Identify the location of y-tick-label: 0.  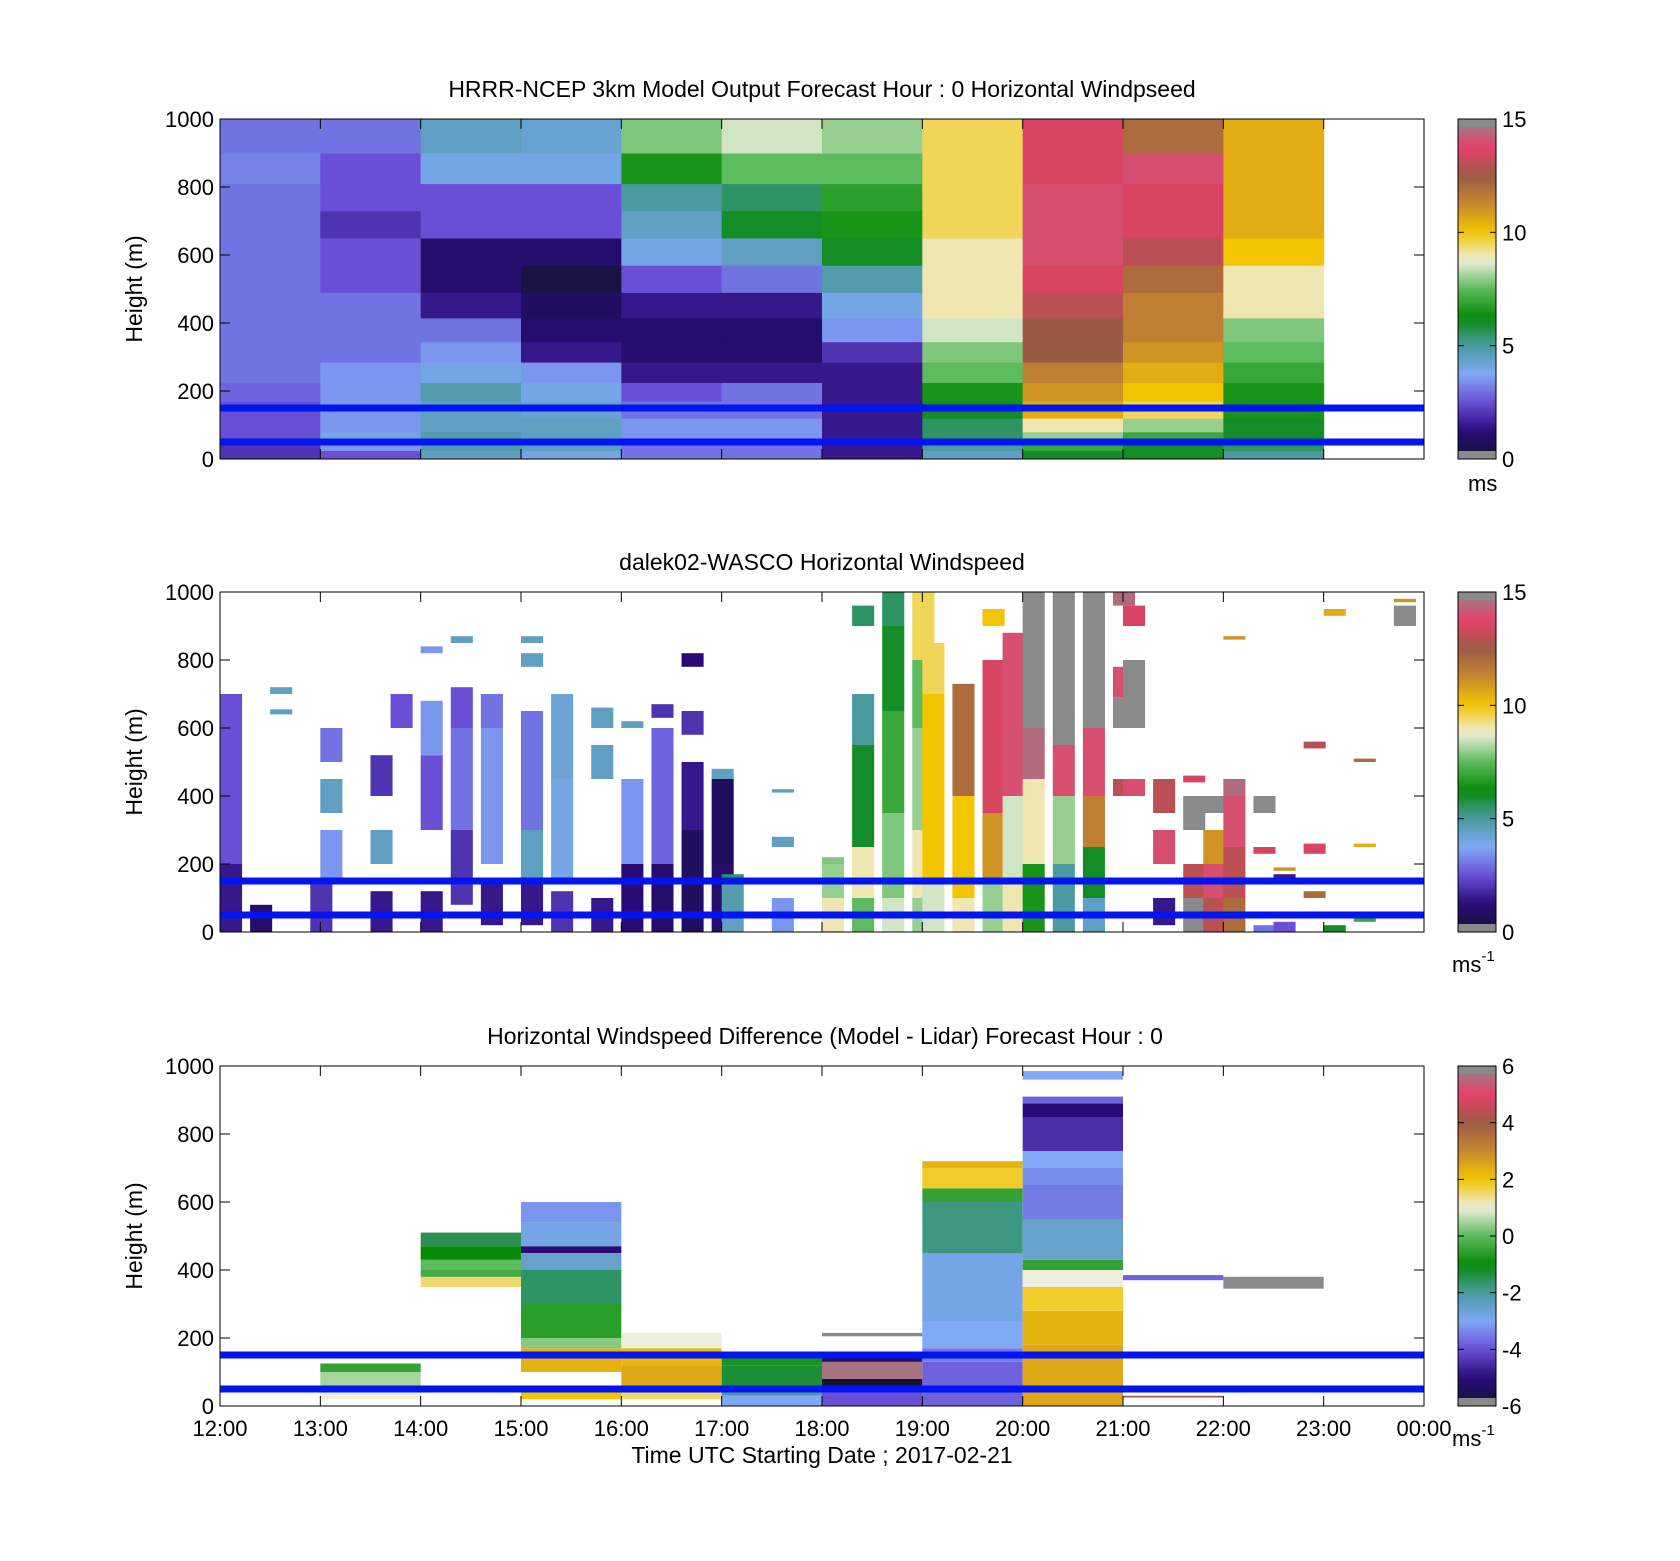
(208, 459).